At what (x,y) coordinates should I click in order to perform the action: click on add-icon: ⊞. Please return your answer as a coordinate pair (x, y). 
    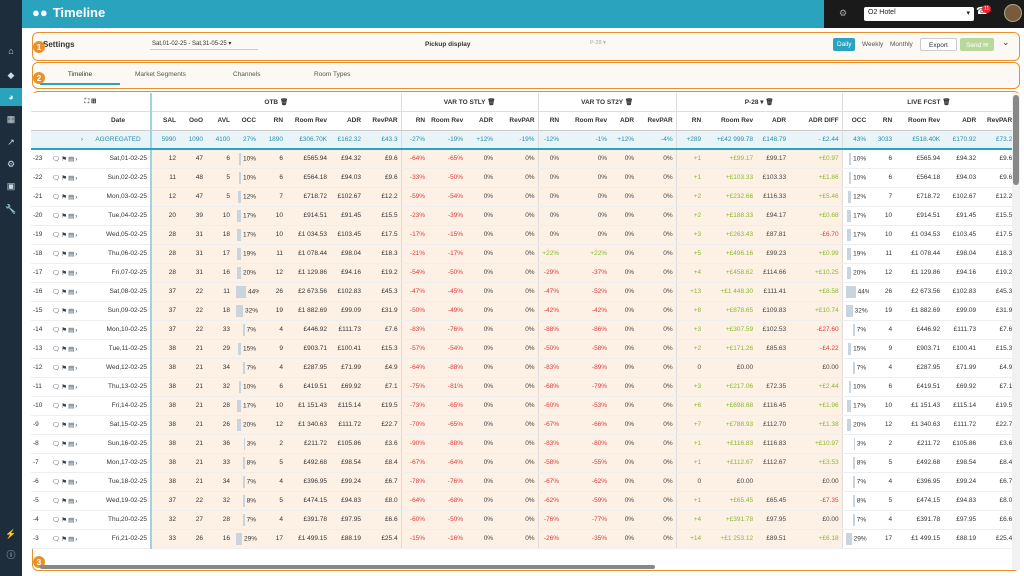
    Looking at the image, I should click on (93, 102).